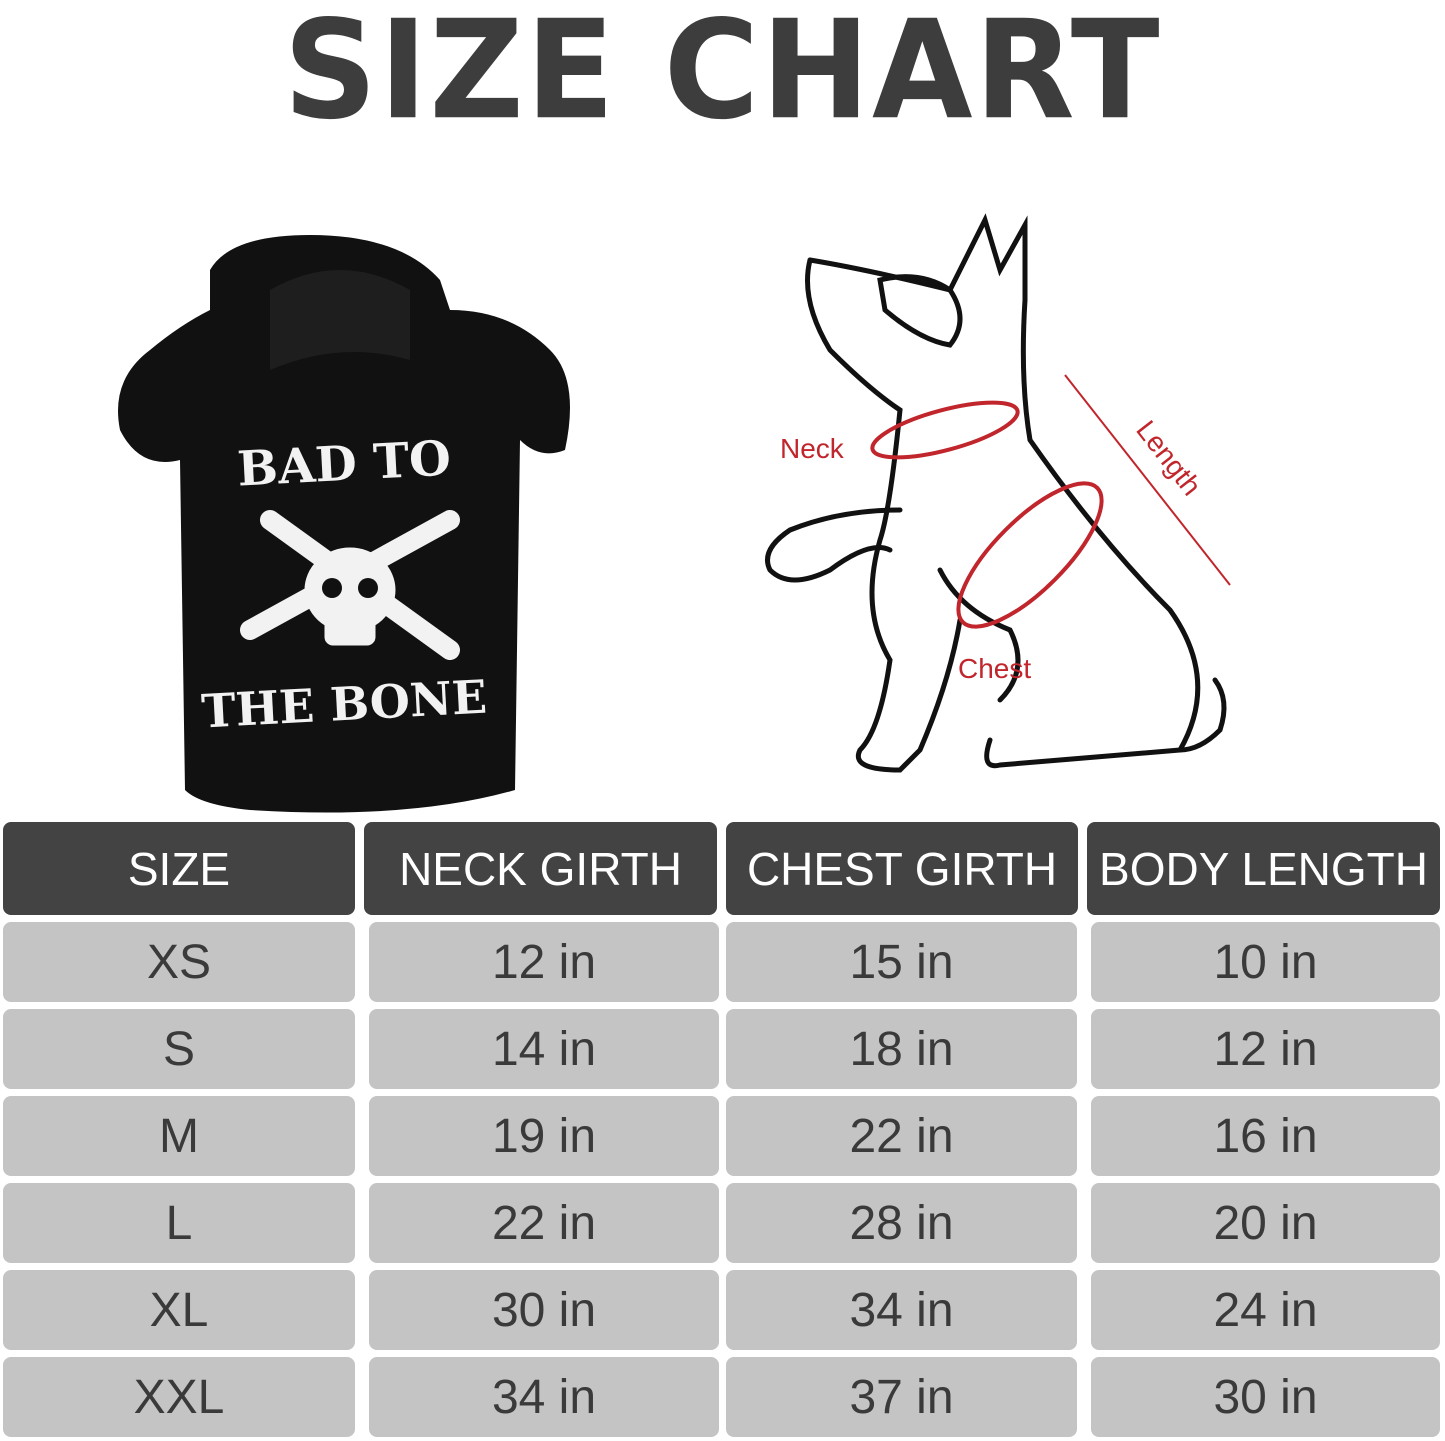  I want to click on cell-body-length: 24 in, so click(1265, 1310).